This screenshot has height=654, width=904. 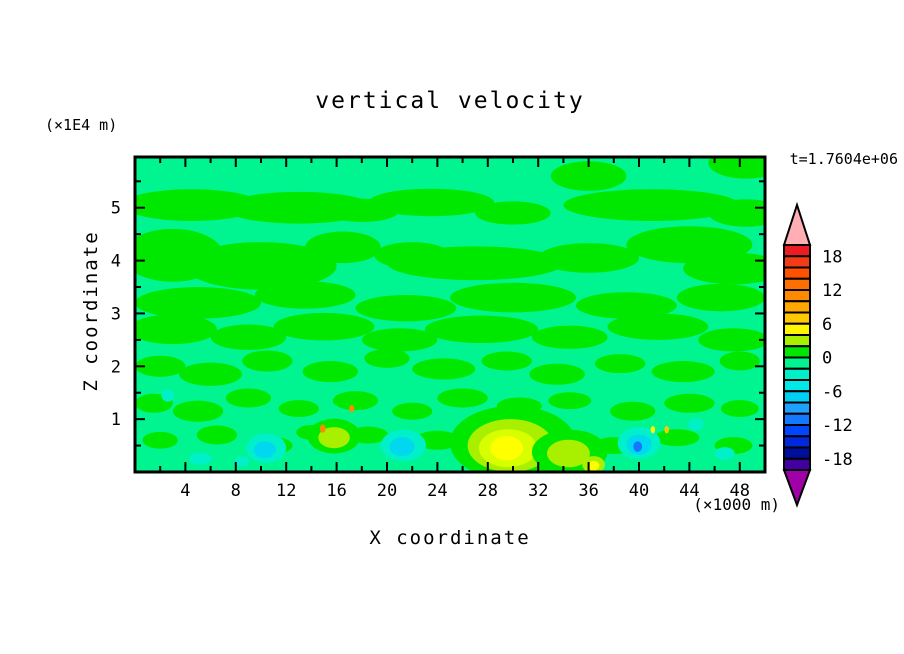 I want to click on colorbar-label: 0, so click(x=827, y=359).